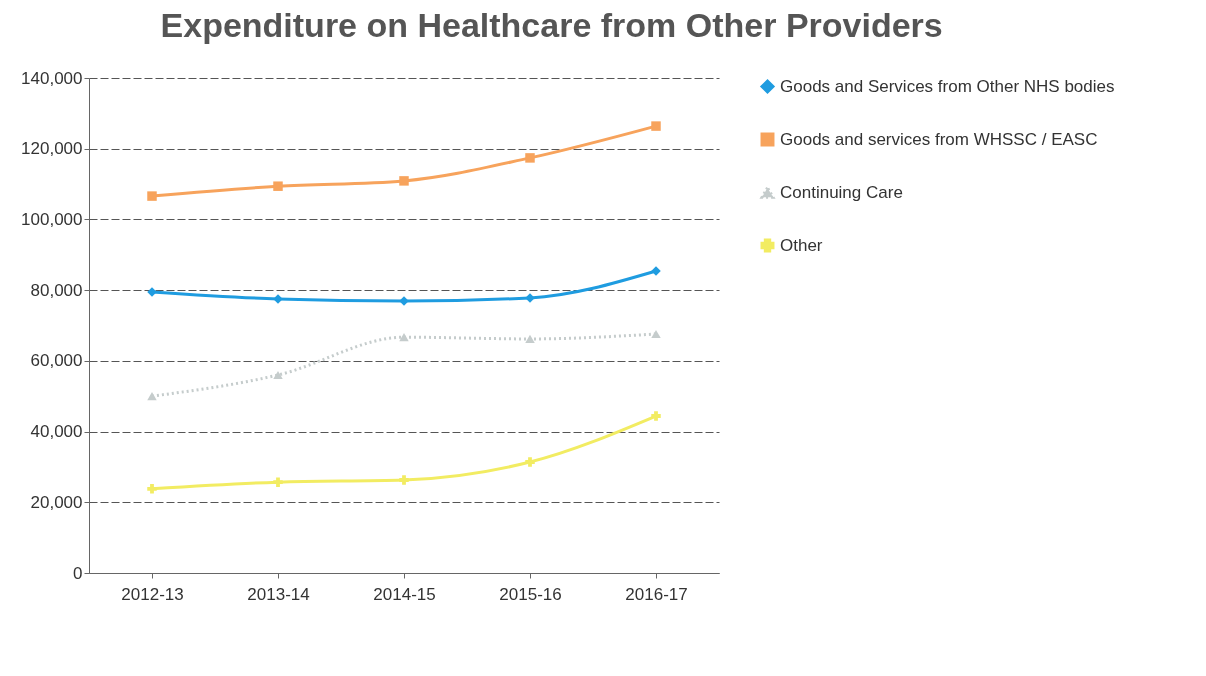 The height and width of the screenshot is (676, 1206). I want to click on legend-label: Other, so click(801, 245).